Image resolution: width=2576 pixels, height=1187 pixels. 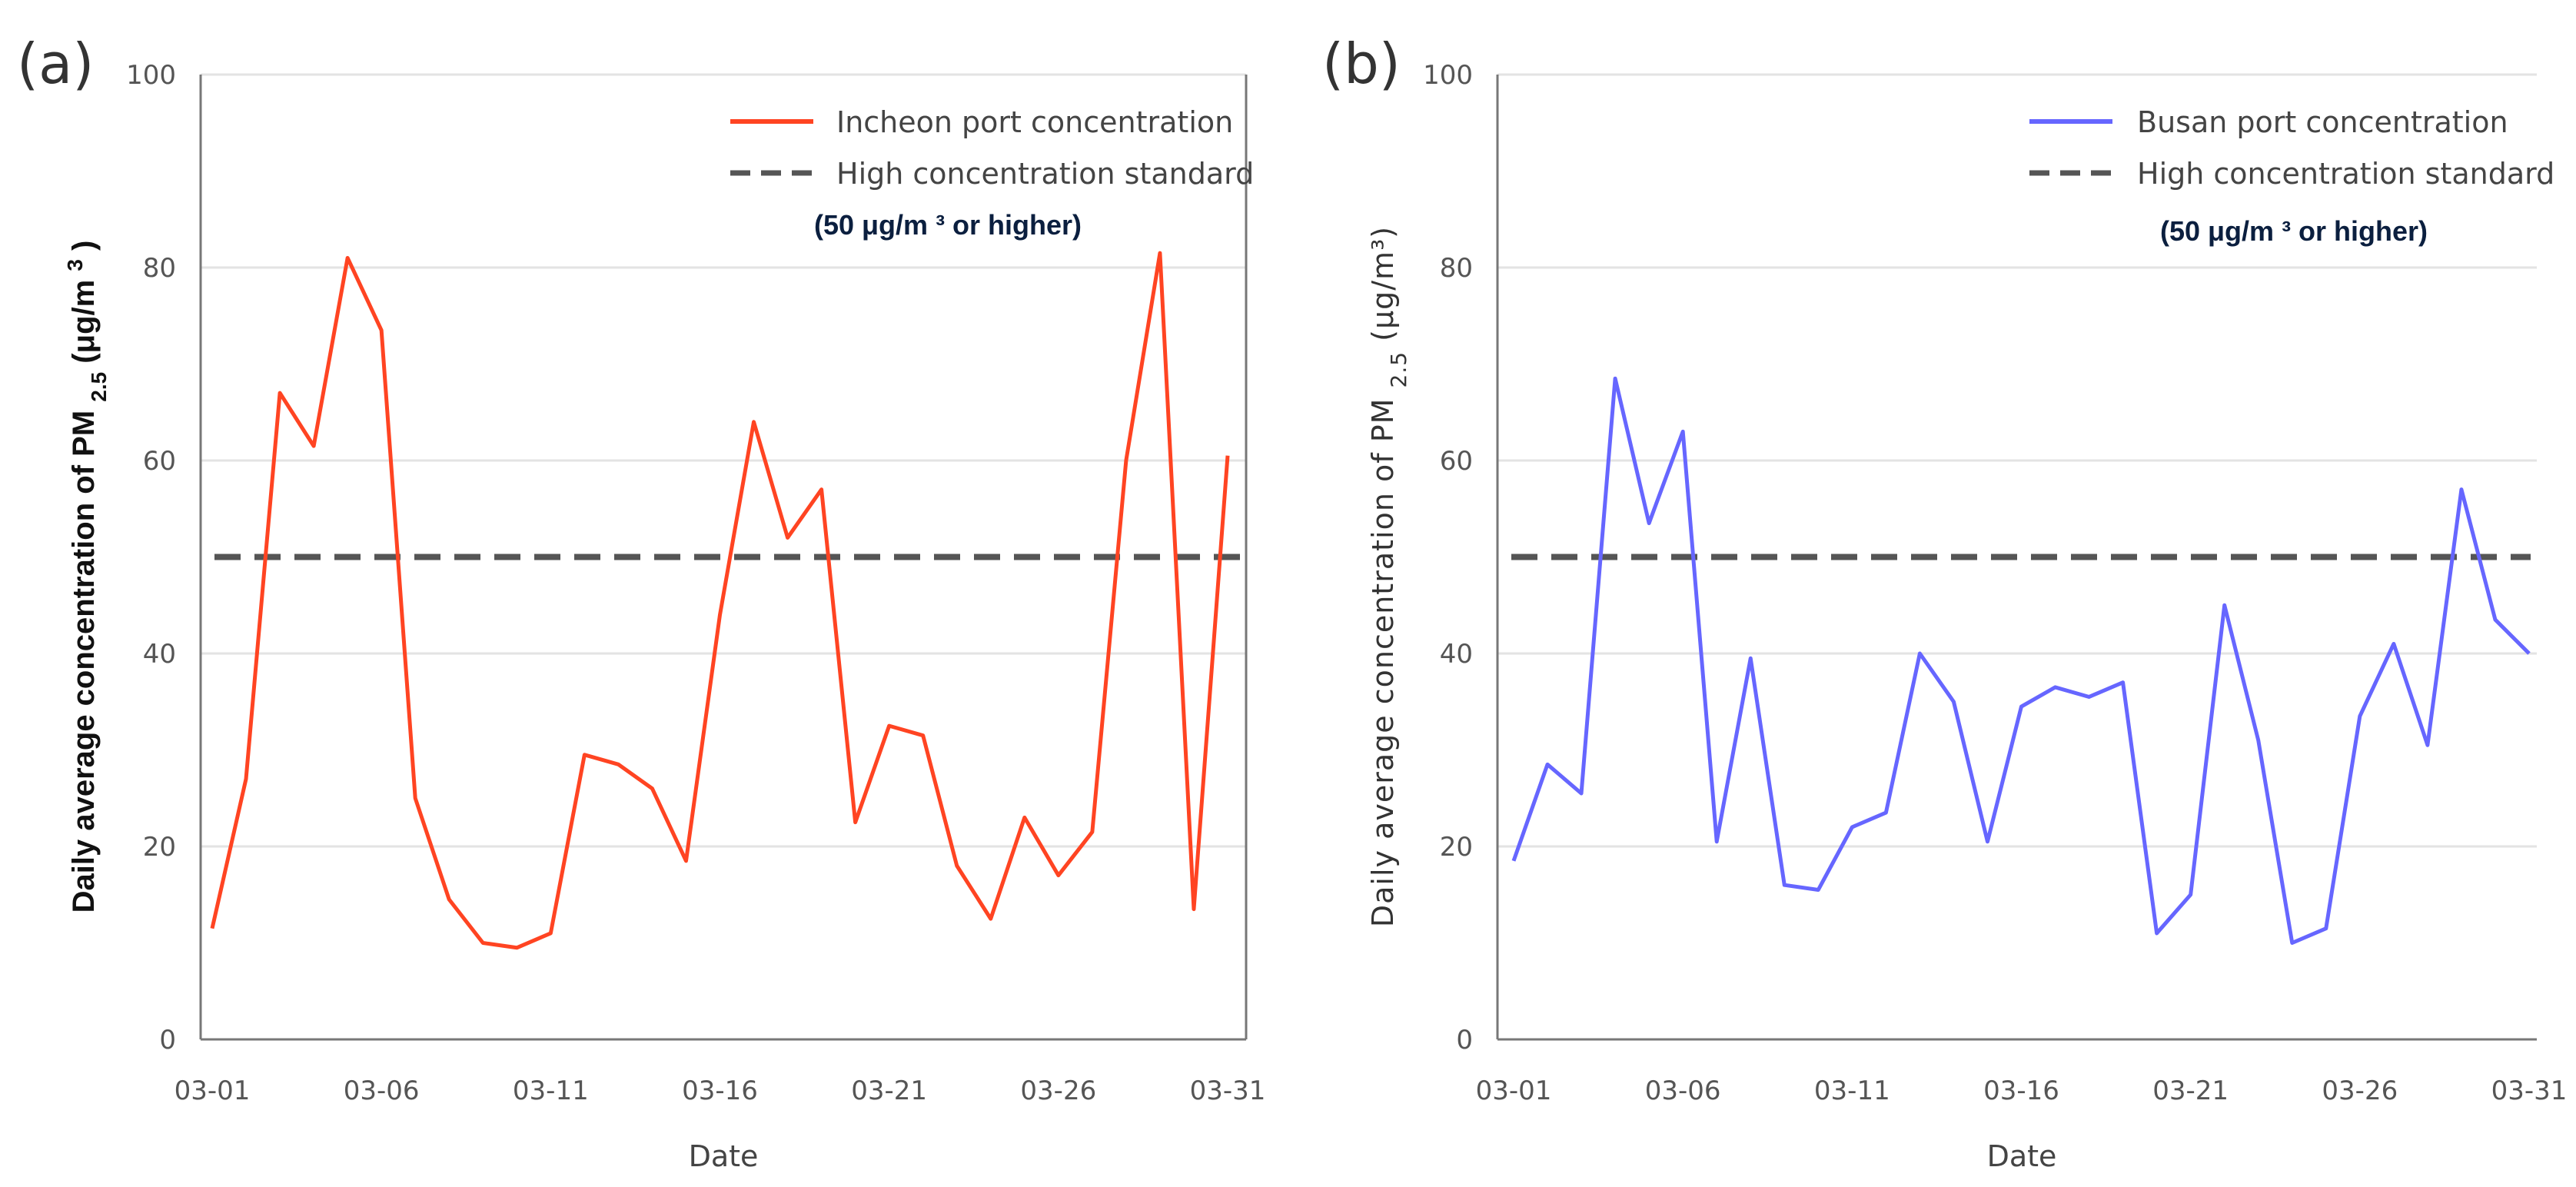 I want to click on panel-a-y-tick-40: 40, so click(x=159, y=654).